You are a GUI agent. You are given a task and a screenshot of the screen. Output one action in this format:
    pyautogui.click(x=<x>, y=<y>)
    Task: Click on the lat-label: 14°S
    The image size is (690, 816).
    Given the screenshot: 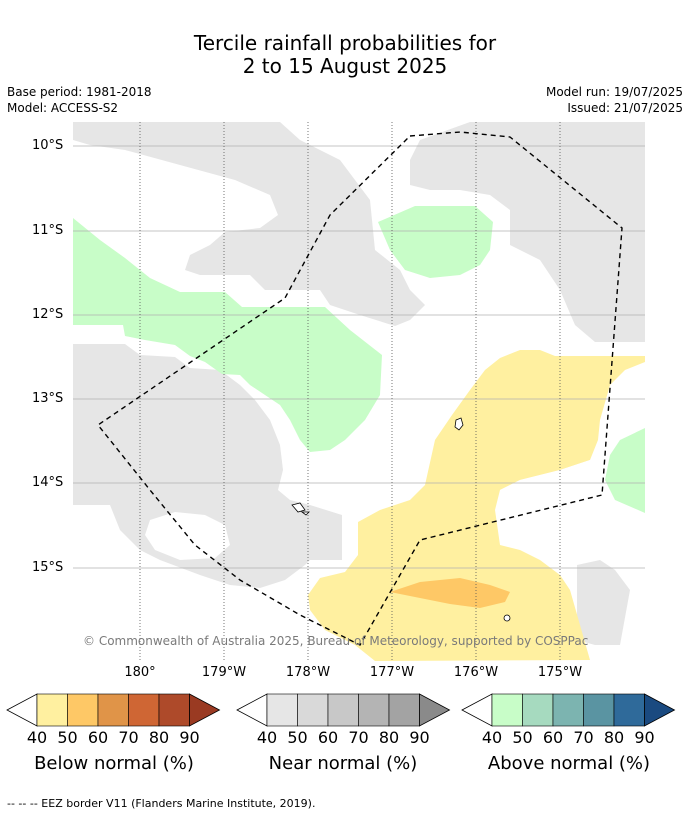 What is the action you would take?
    pyautogui.click(x=48, y=482)
    